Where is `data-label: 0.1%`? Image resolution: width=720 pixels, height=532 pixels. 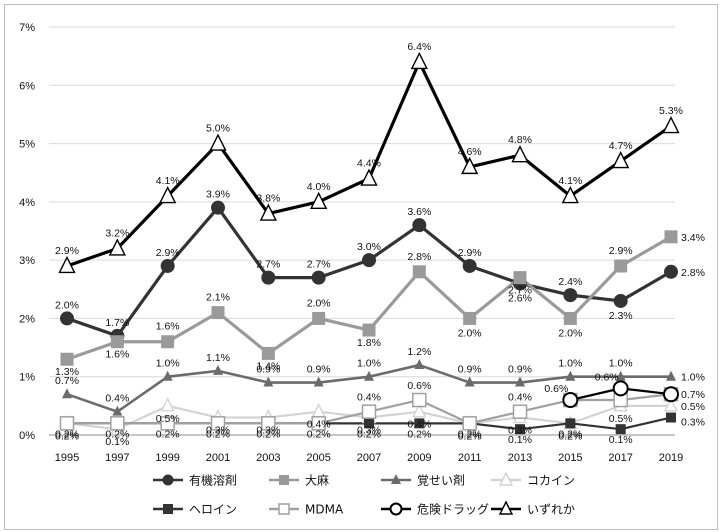
data-label: 0.1% is located at coordinates (520, 440).